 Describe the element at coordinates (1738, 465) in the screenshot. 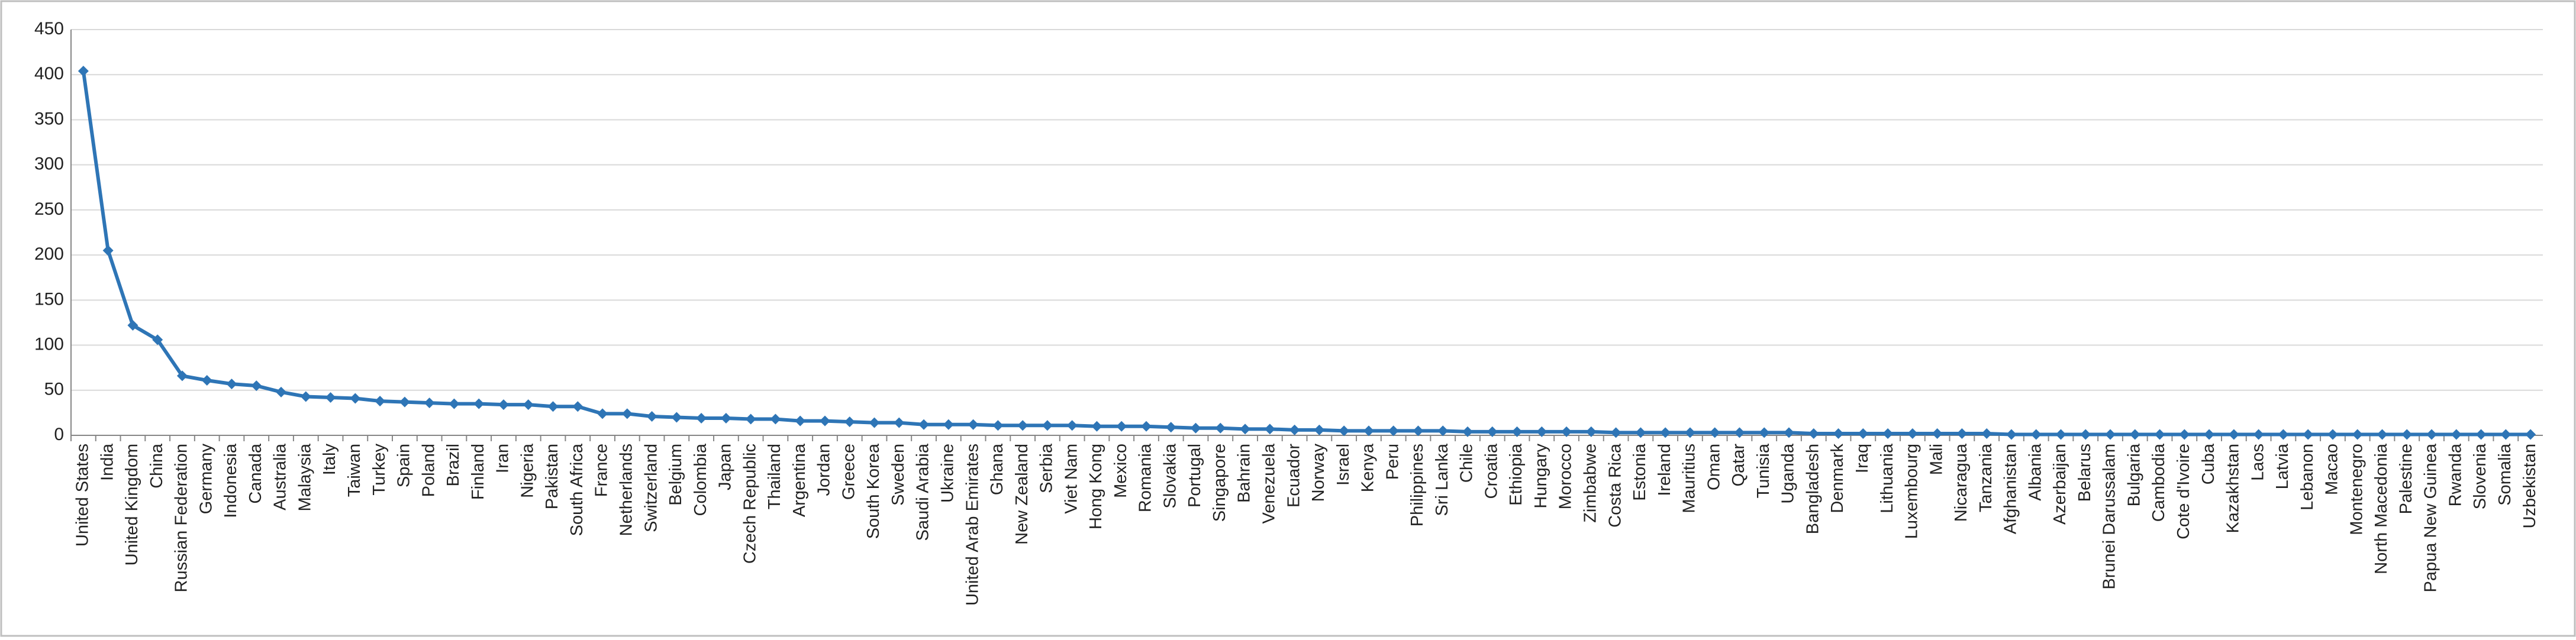

I see `x-tick-label: Qatar` at that location.